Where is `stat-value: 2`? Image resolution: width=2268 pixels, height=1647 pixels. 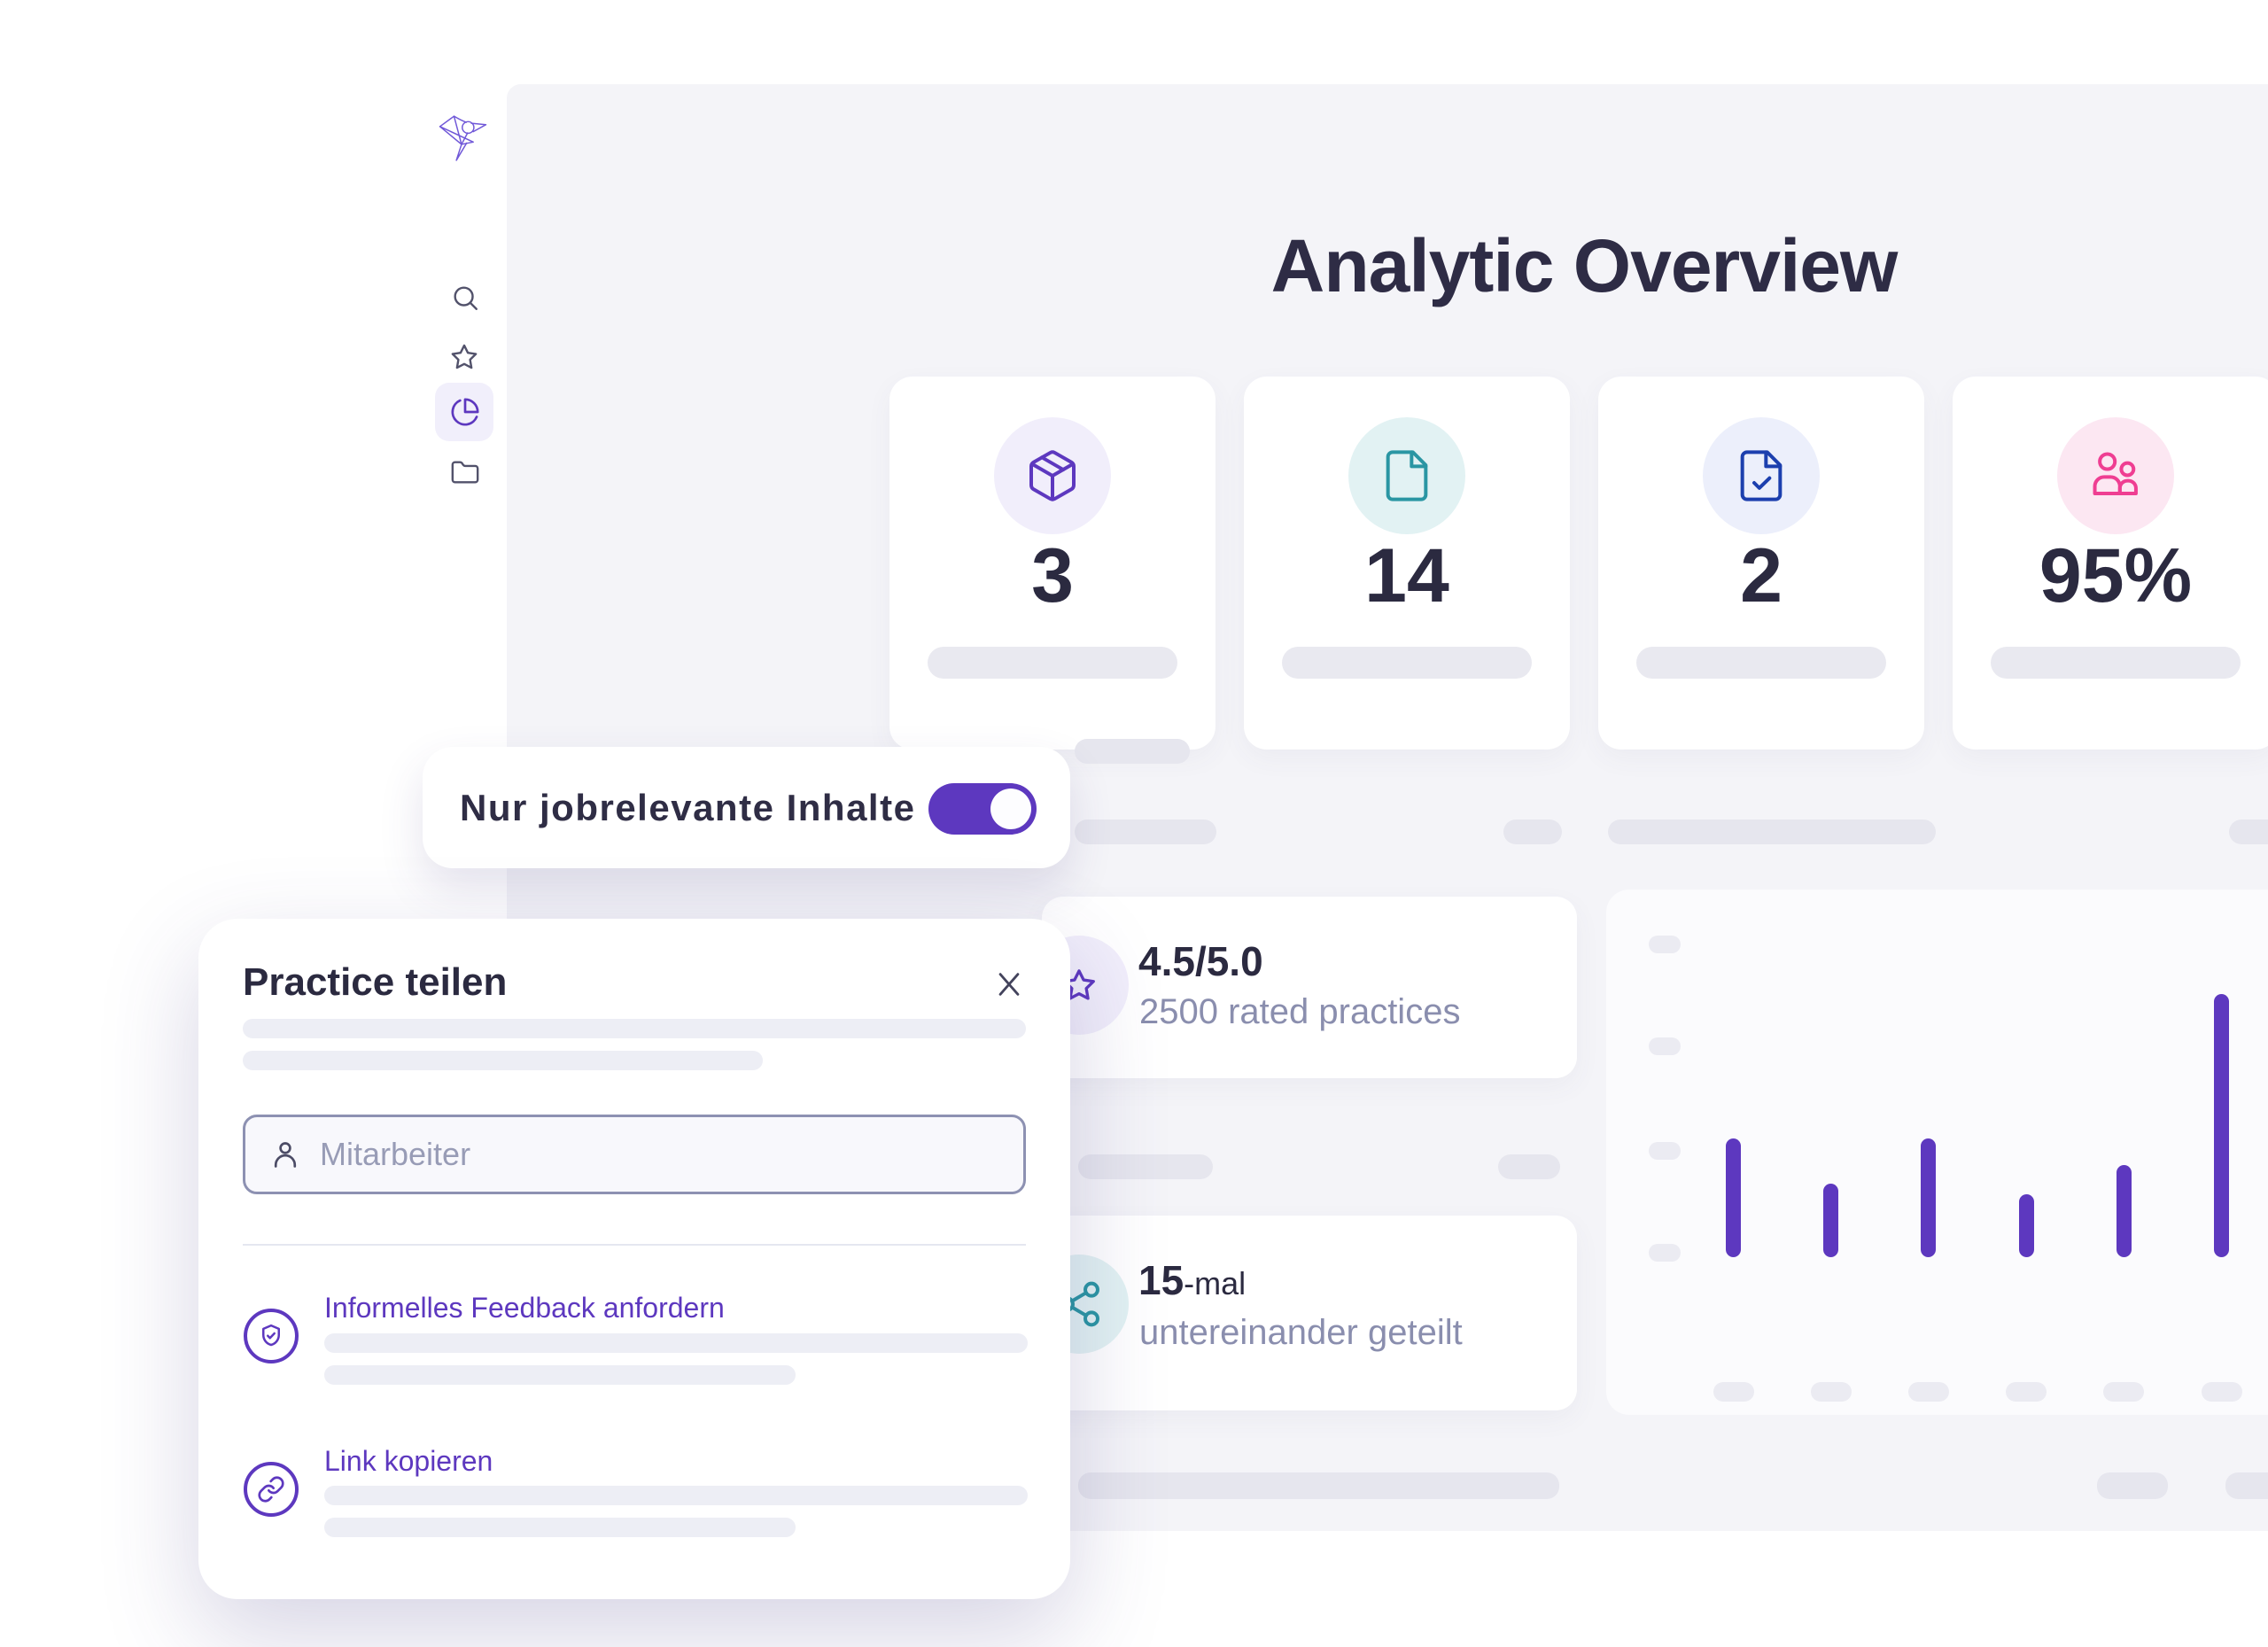 stat-value: 2 is located at coordinates (1761, 575).